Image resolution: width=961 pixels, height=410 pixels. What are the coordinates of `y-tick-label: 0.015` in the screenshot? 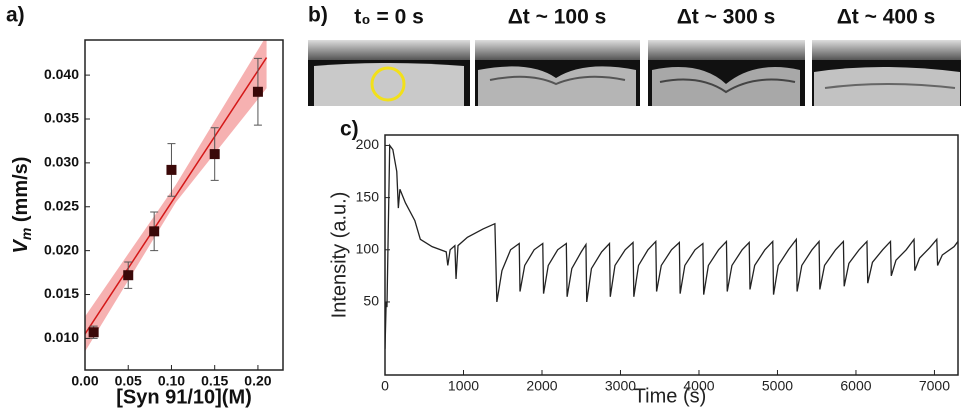 It's located at (61, 293).